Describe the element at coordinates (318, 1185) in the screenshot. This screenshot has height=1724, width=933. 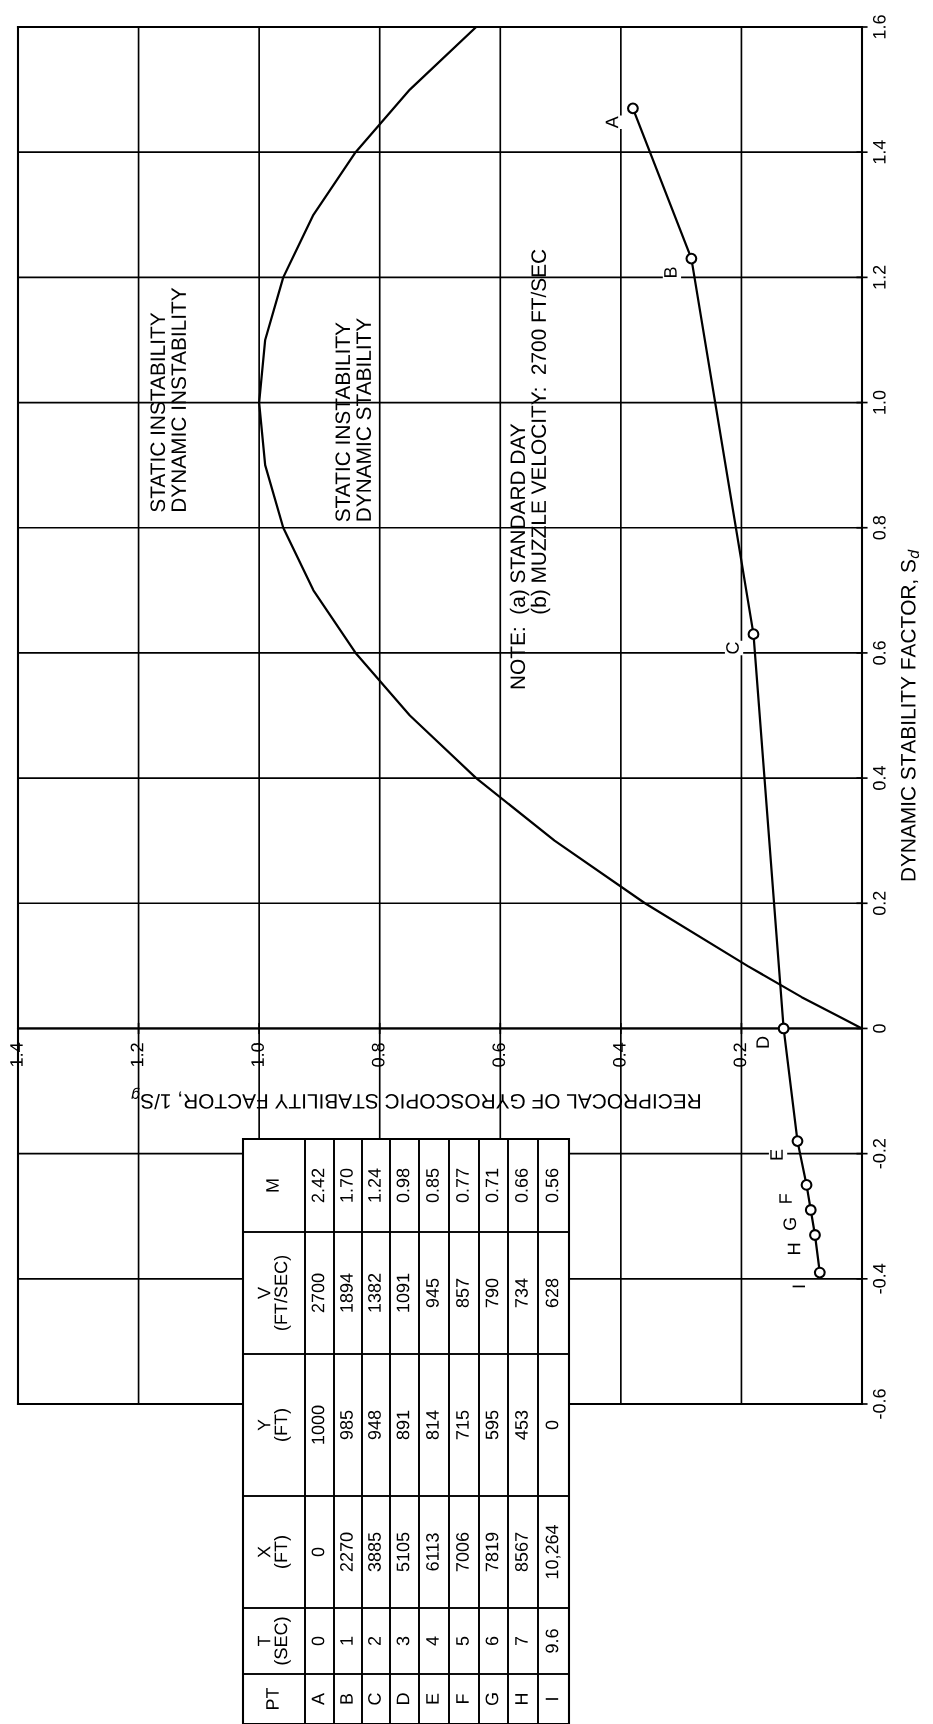
I see `annotation: 2.42` at that location.